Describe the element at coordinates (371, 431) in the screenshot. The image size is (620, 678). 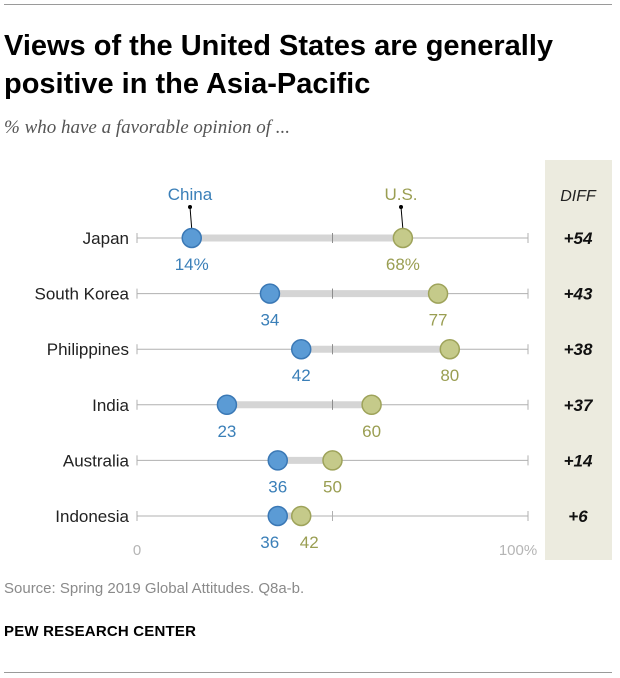
I see `value-label-us: 60` at that location.